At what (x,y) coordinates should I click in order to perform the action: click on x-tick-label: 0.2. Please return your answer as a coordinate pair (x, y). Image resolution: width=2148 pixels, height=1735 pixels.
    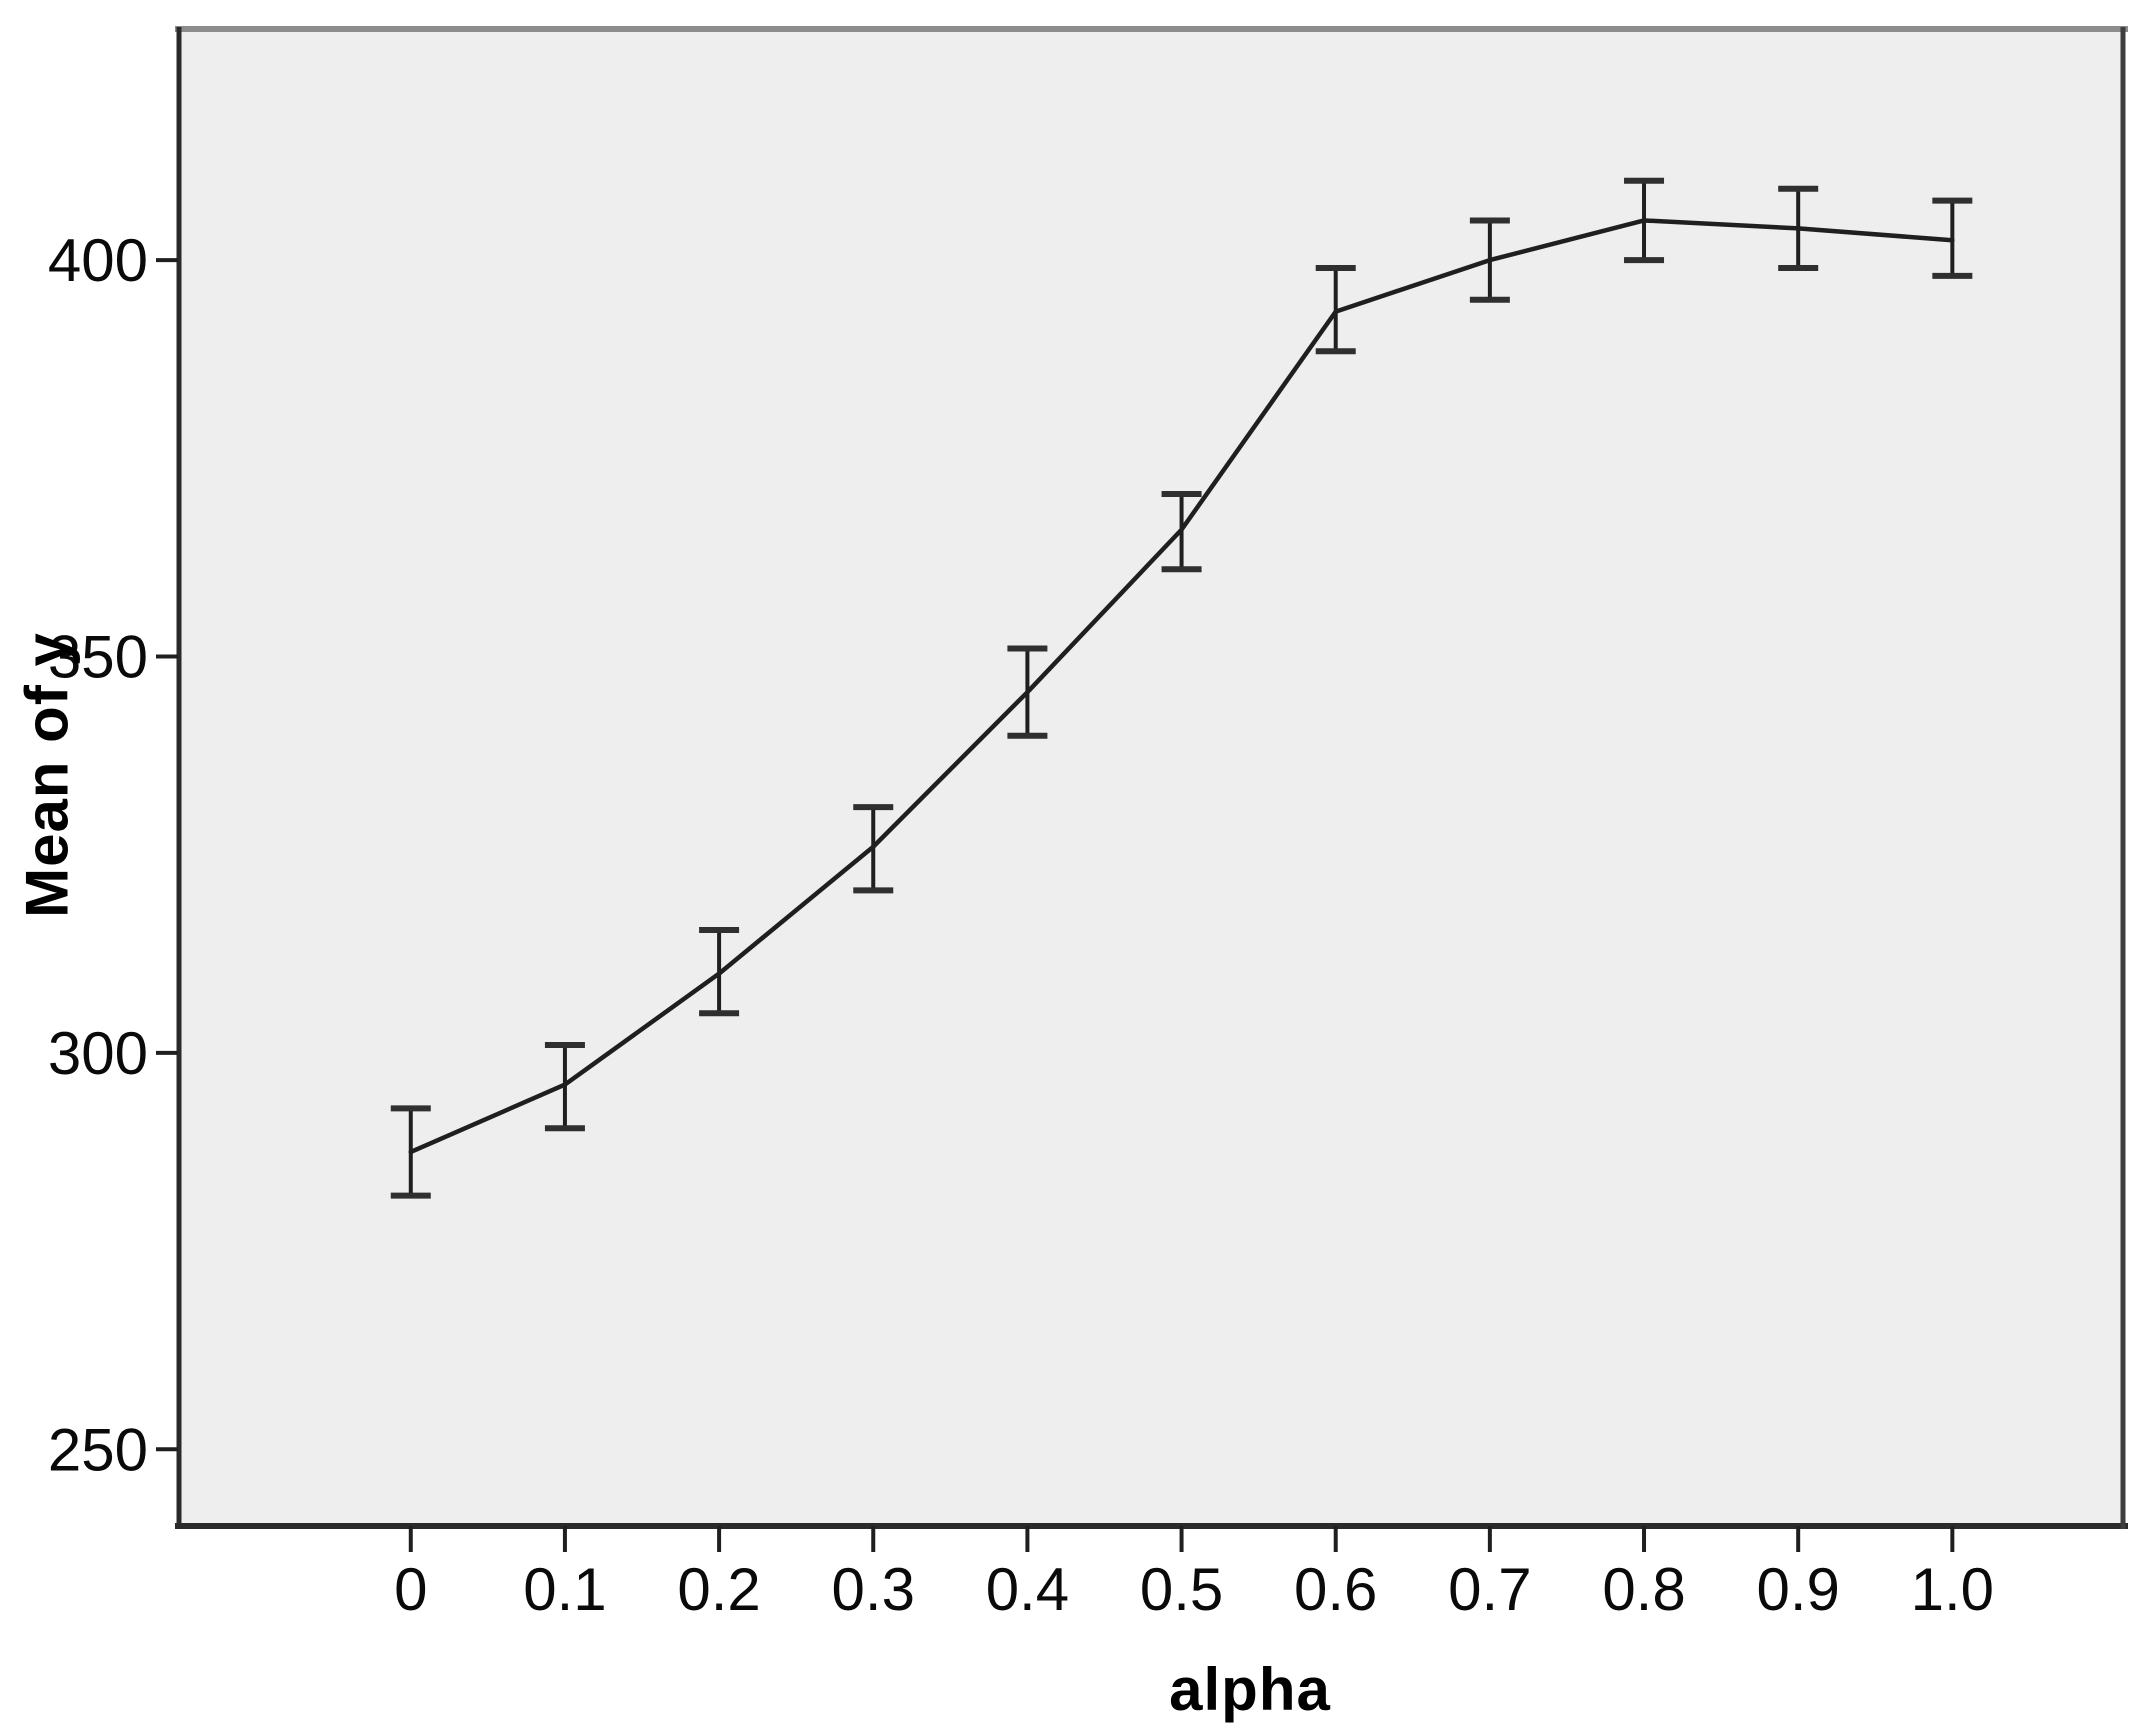
    Looking at the image, I should click on (718, 1589).